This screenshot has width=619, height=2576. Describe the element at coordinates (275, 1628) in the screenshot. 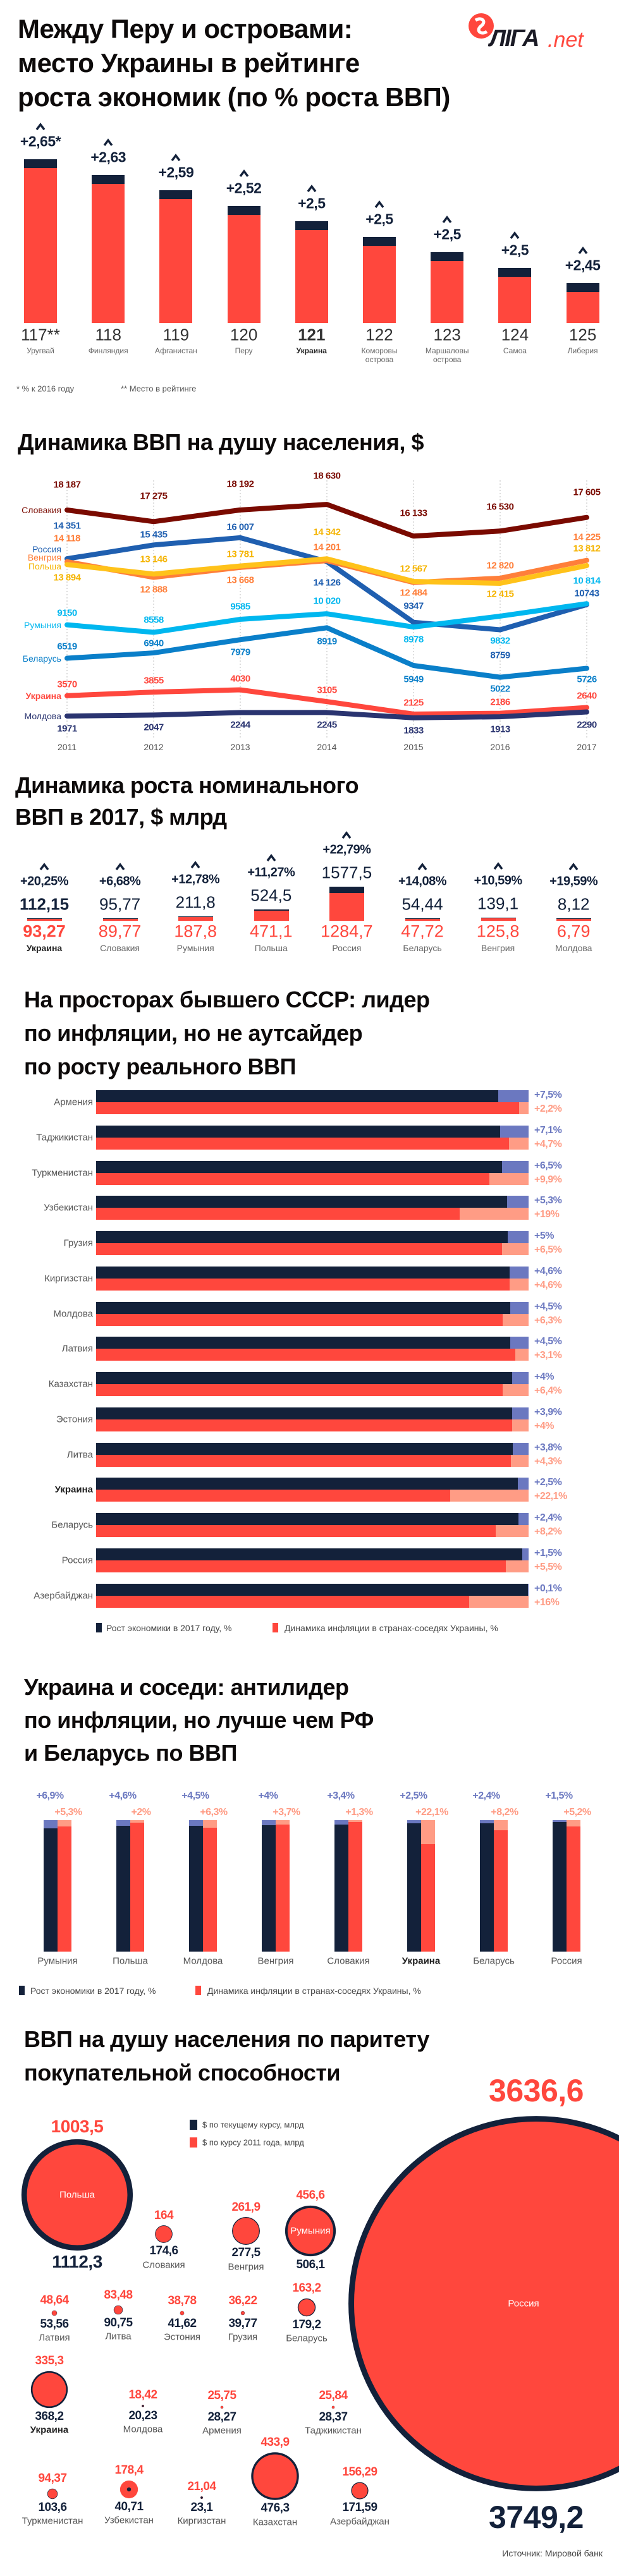

I see `legend-swatch-inflation` at that location.